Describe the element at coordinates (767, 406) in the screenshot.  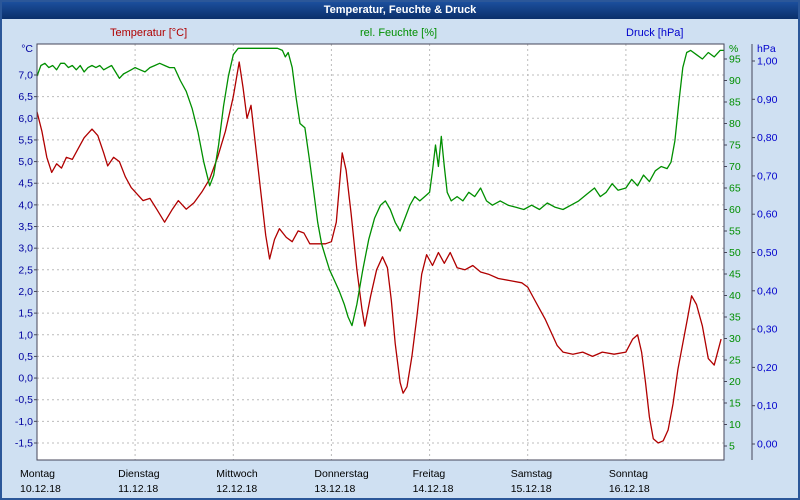
I see `pressure-tick-label: 0,10` at that location.